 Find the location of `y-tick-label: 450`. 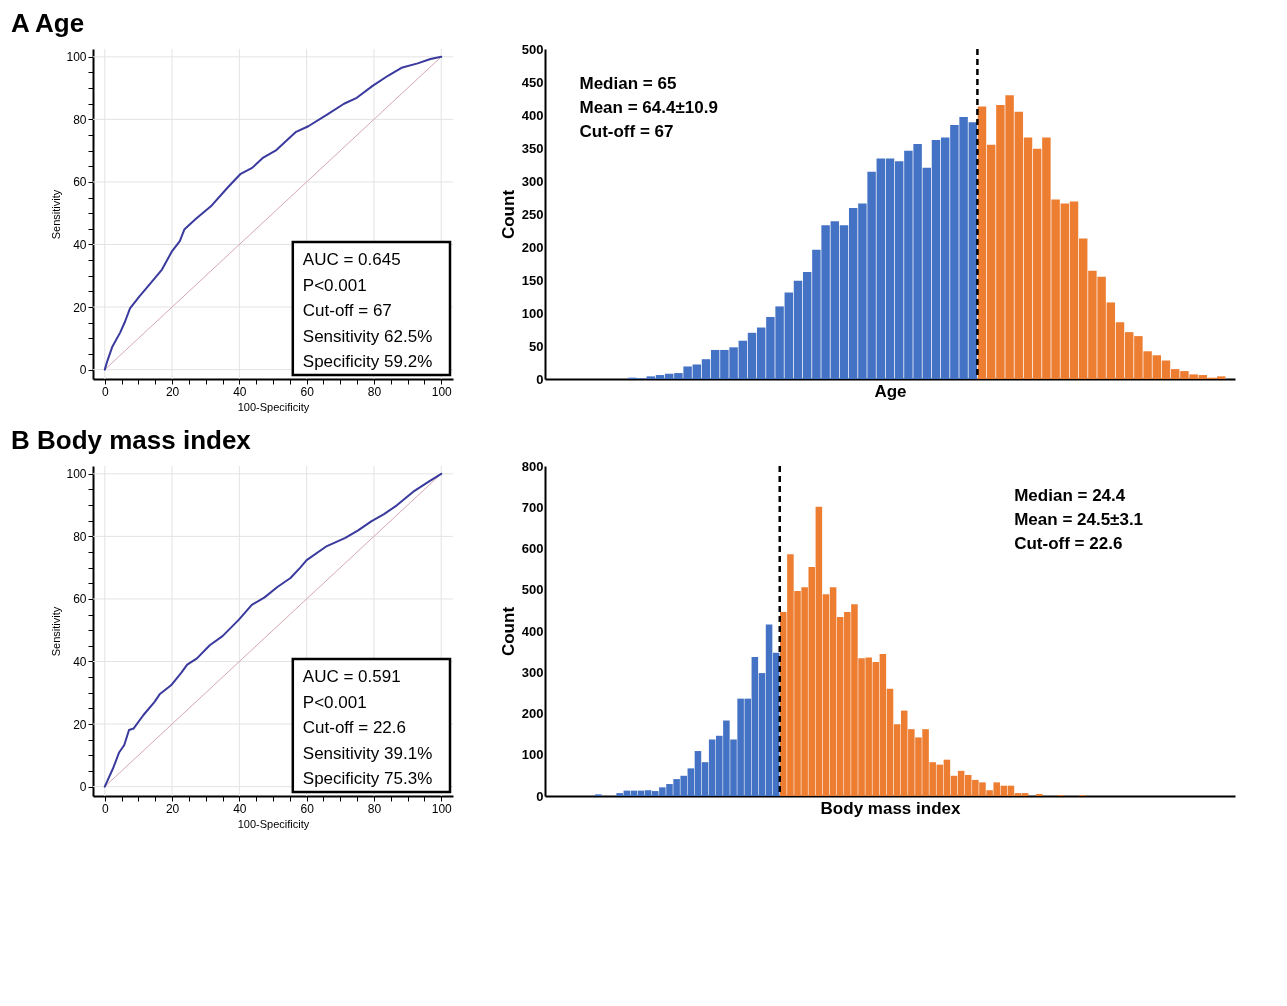

y-tick-label: 450 is located at coordinates (532, 82).